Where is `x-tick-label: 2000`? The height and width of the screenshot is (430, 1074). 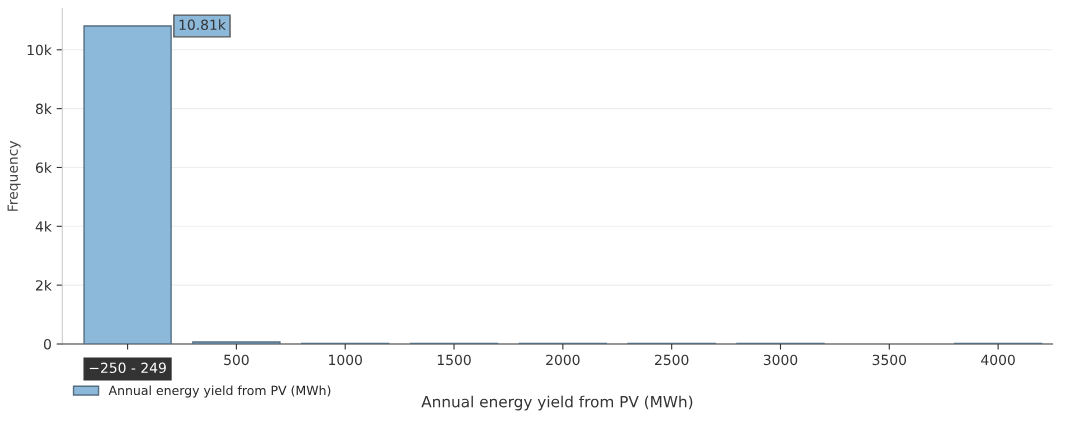
x-tick-label: 2000 is located at coordinates (563, 360).